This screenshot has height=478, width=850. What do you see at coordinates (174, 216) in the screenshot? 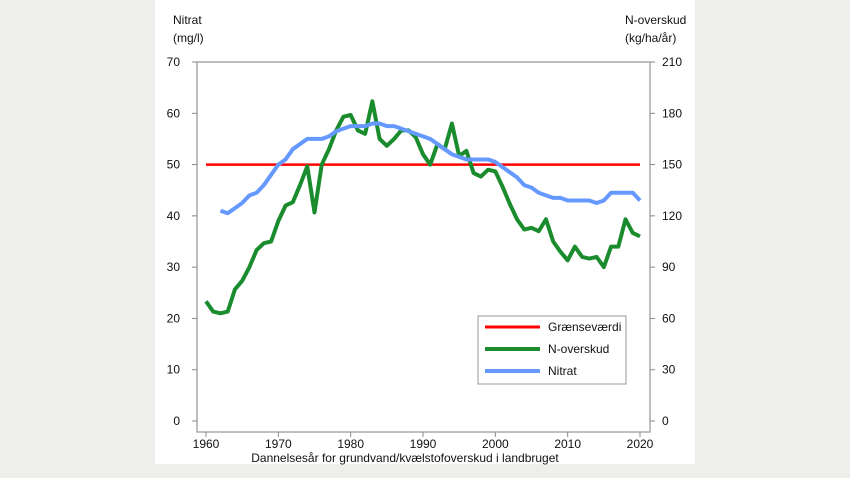
I see `y-left-tick-label: 40` at bounding box center [174, 216].